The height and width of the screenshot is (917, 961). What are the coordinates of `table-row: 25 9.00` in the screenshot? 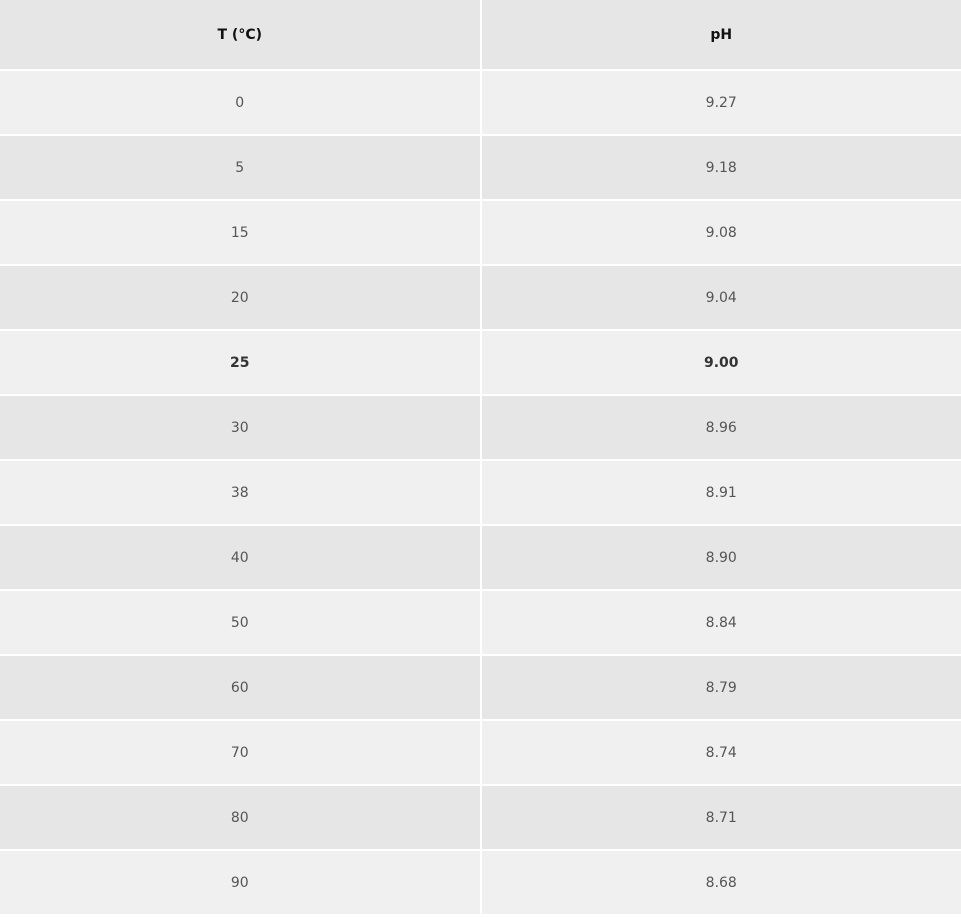 It's located at (480, 362).